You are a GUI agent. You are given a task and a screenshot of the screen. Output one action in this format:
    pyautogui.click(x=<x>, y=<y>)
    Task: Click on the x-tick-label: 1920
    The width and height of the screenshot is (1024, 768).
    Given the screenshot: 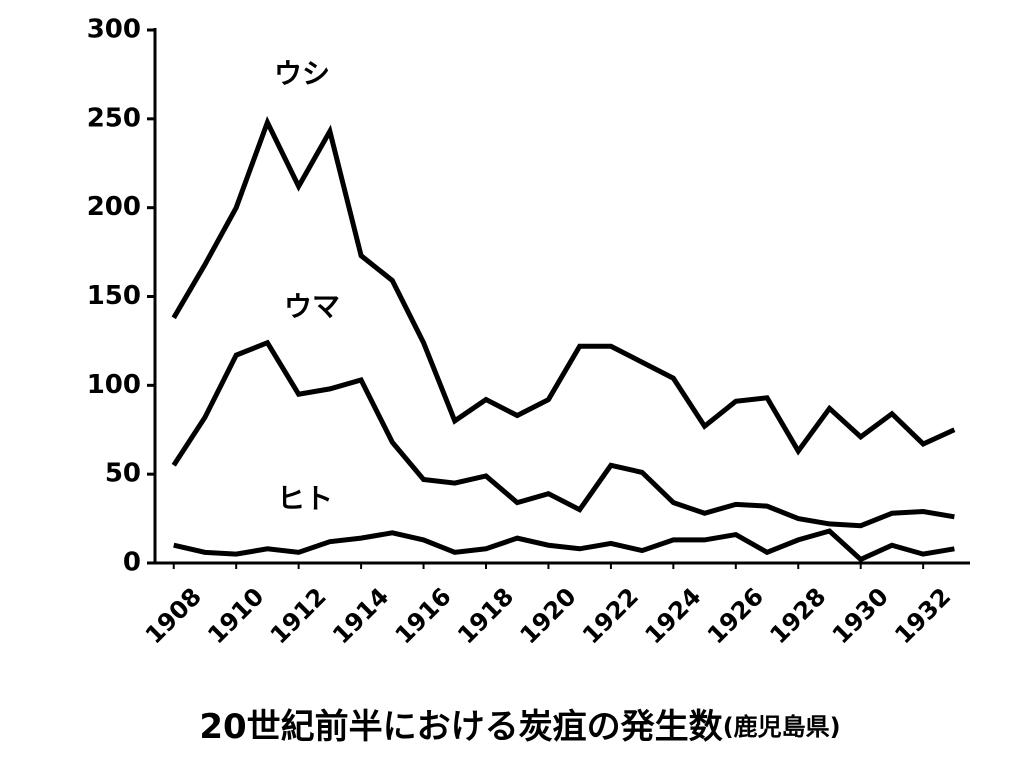 What is the action you would take?
    pyautogui.click(x=548, y=615)
    